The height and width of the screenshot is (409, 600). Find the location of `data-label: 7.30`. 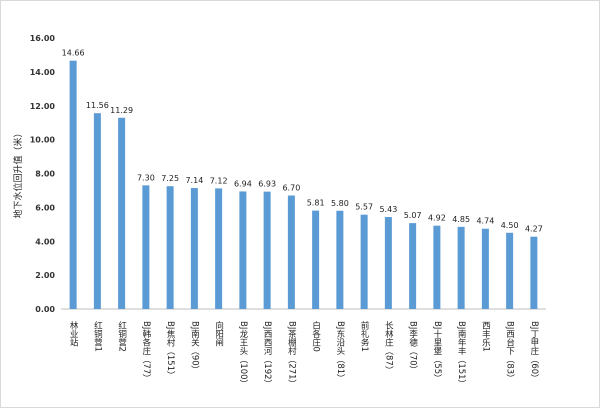

data-label: 7.30 is located at coordinates (146, 177).